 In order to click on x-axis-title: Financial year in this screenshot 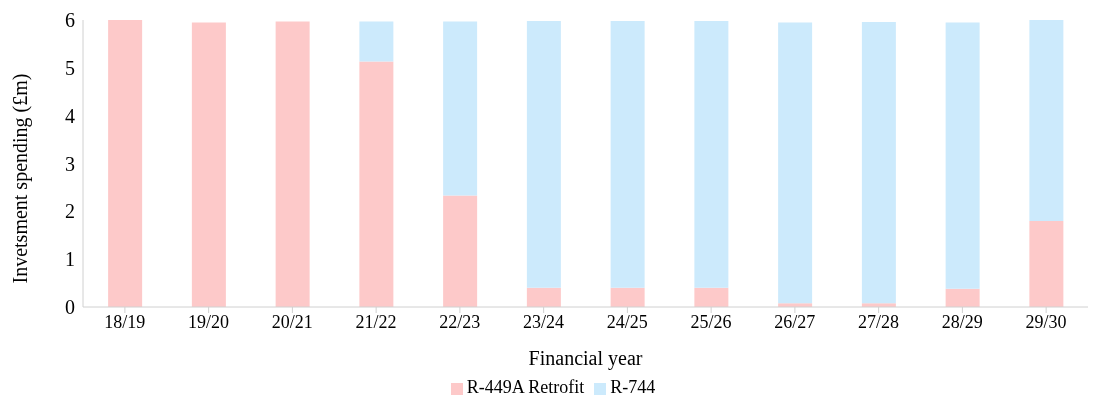, I will do `click(585, 358)`.